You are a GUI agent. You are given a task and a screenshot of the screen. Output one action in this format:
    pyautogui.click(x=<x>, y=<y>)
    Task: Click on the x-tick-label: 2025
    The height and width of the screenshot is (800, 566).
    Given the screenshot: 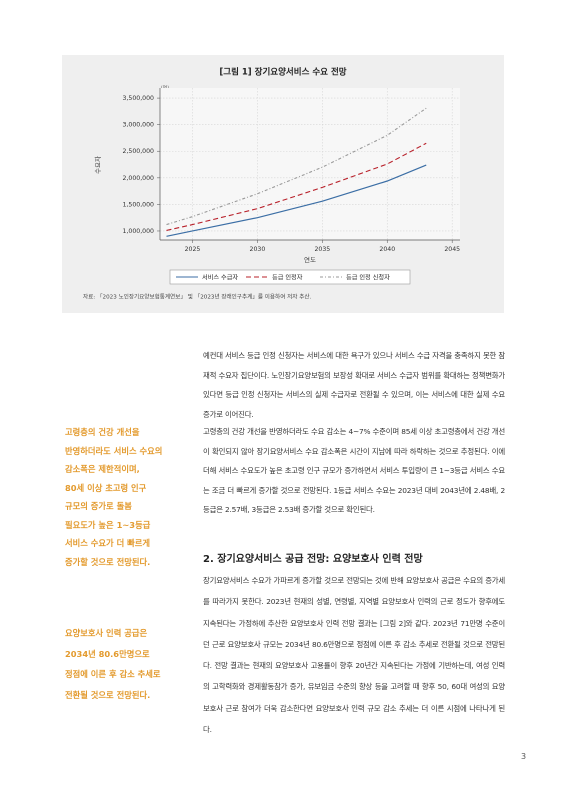 What is the action you would take?
    pyautogui.click(x=193, y=249)
    